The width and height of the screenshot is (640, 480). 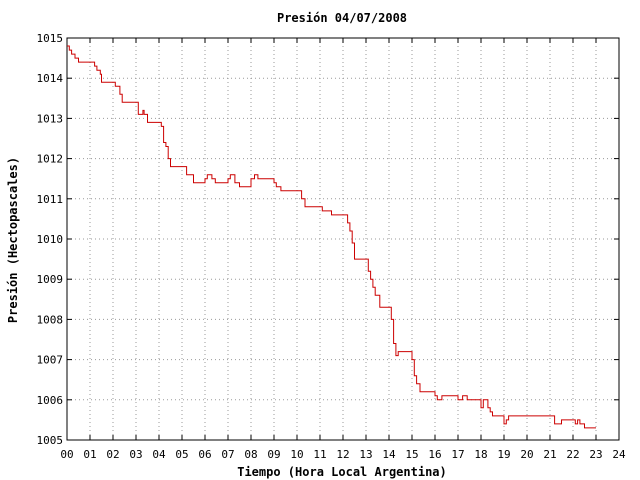 What do you see at coordinates (50, 118) in the screenshot?
I see `y-tick-label: 1013` at bounding box center [50, 118].